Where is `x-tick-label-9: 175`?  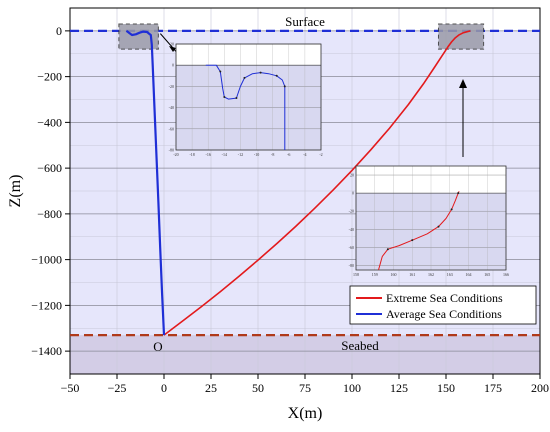
x-tick-label-9: 175 is located at coordinates (493, 388).